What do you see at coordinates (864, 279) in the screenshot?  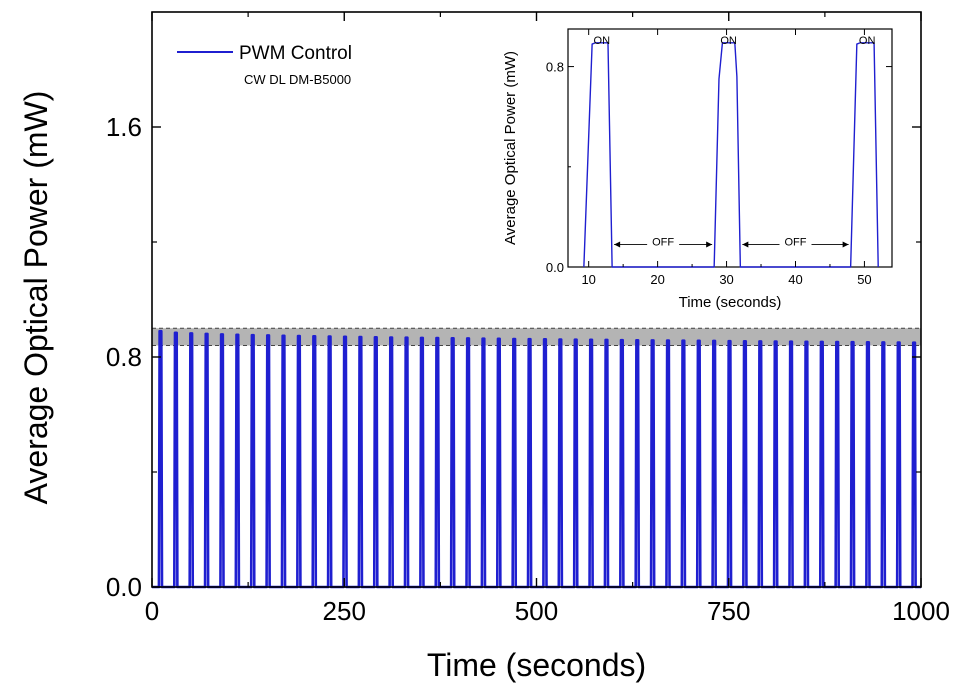 I see `inset-x-tick-label: 50` at bounding box center [864, 279].